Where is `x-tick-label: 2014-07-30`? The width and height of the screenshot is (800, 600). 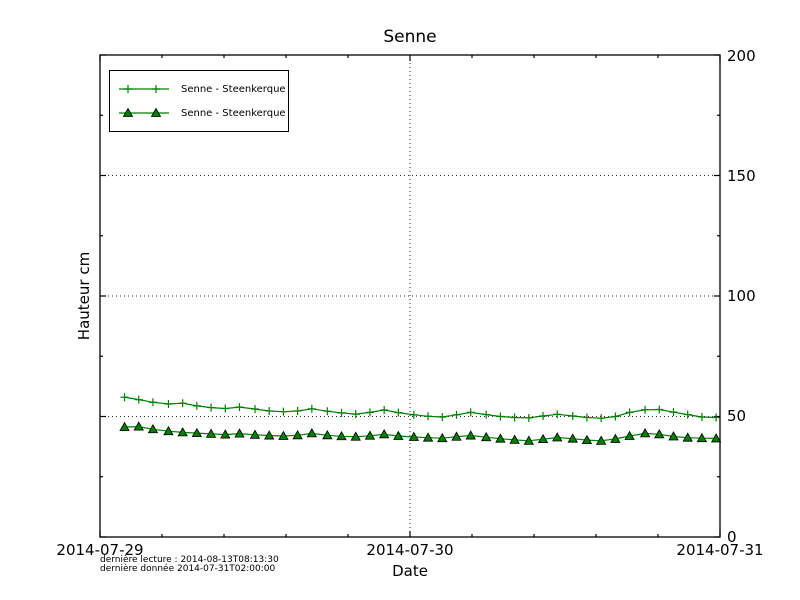 x-tick-label: 2014-07-30 is located at coordinates (410, 550).